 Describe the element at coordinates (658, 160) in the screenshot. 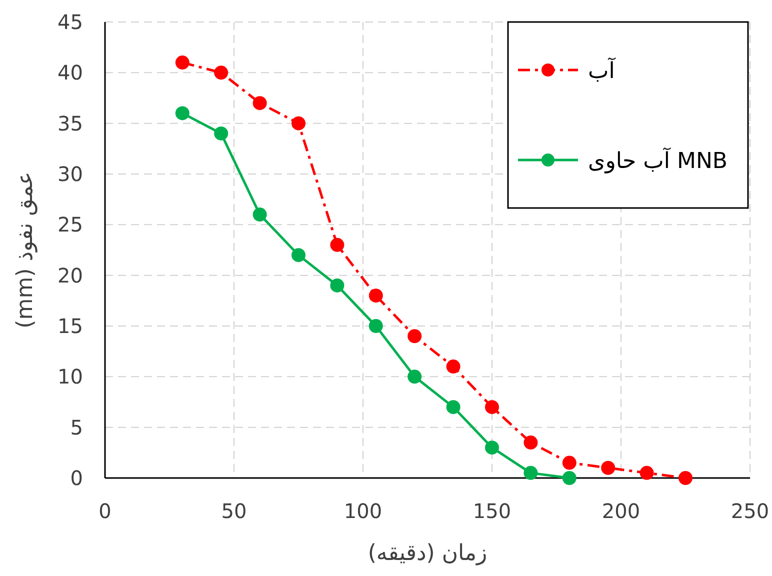

I see `legend-label: آب حاوی MNB` at that location.